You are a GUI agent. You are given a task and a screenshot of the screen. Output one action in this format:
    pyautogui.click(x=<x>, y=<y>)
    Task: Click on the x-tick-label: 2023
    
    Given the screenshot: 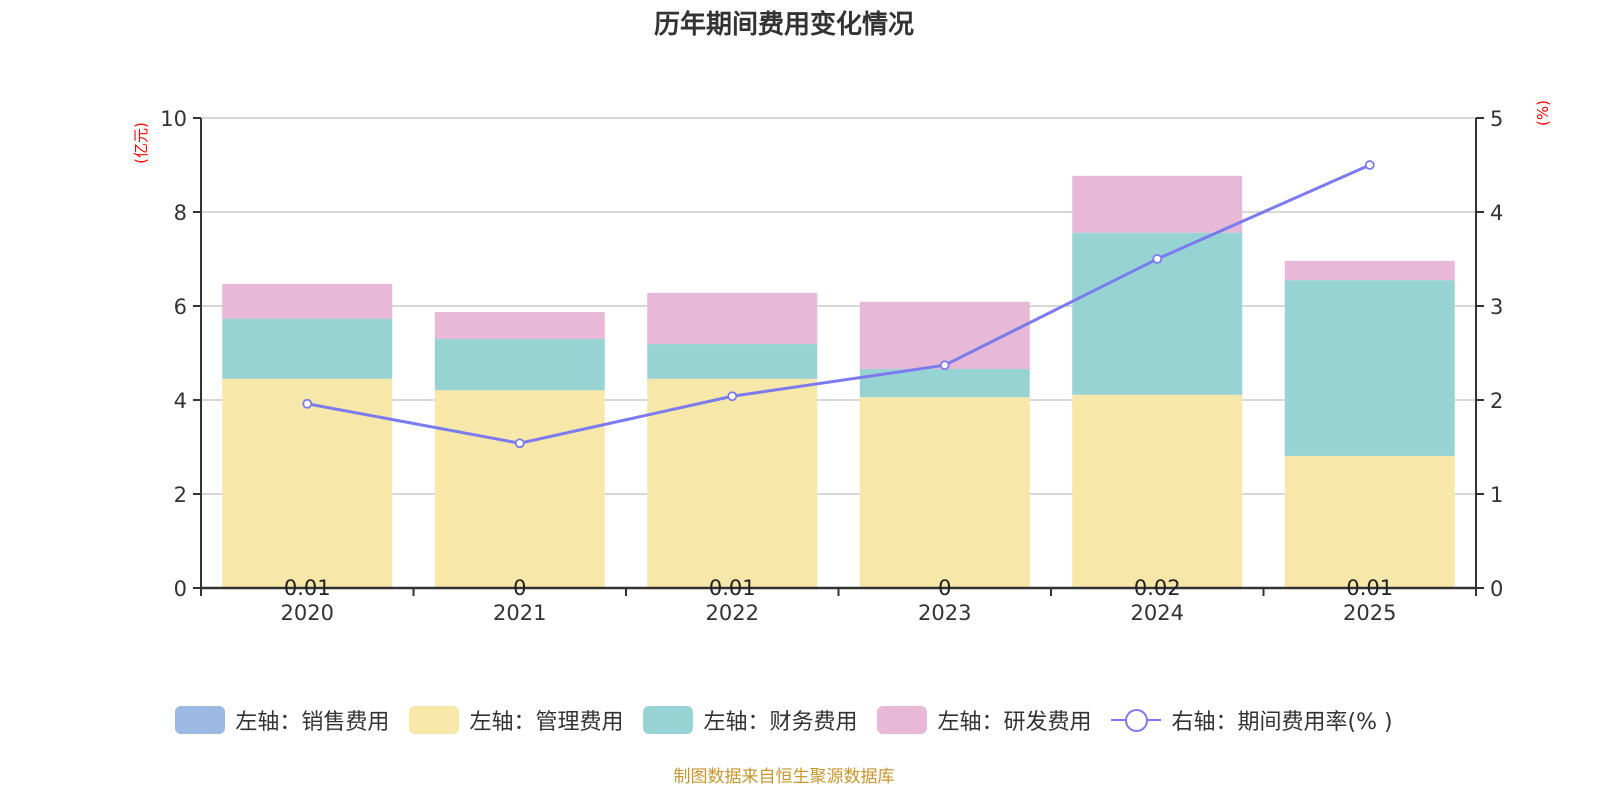 What is the action you would take?
    pyautogui.click(x=944, y=613)
    